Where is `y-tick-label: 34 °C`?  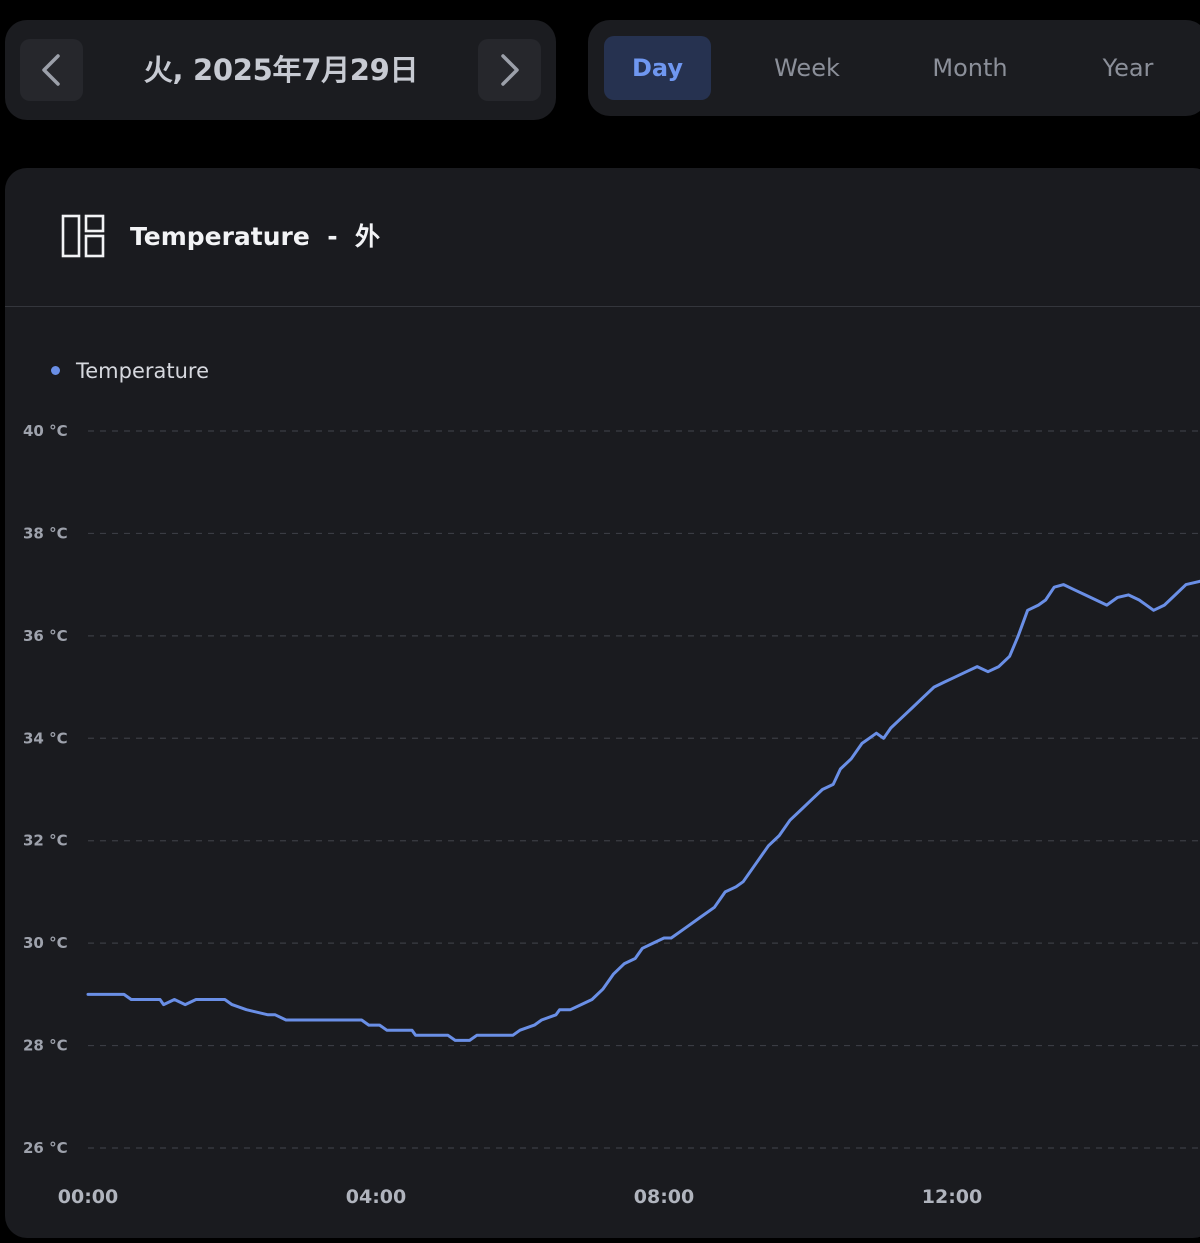
y-tick-label: 34 °C is located at coordinates (45, 738).